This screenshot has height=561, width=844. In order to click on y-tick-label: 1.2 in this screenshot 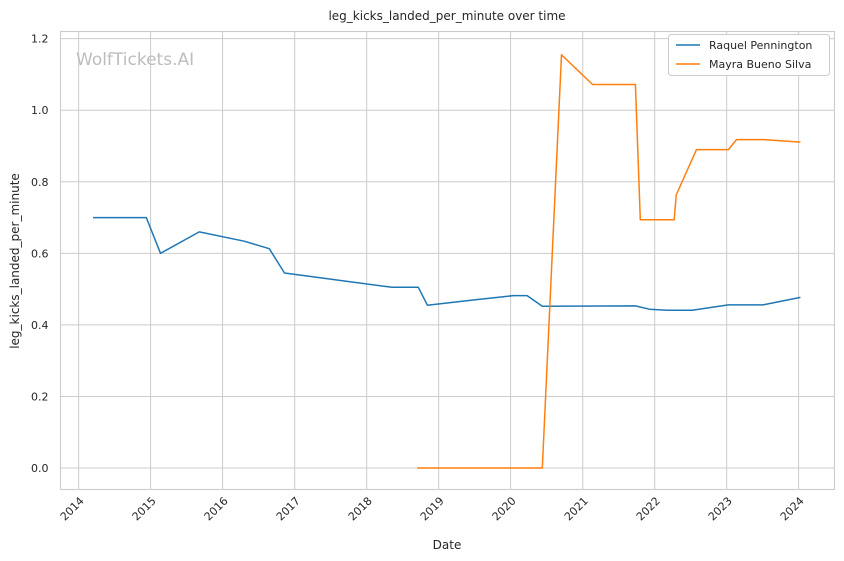, I will do `click(40, 39)`.